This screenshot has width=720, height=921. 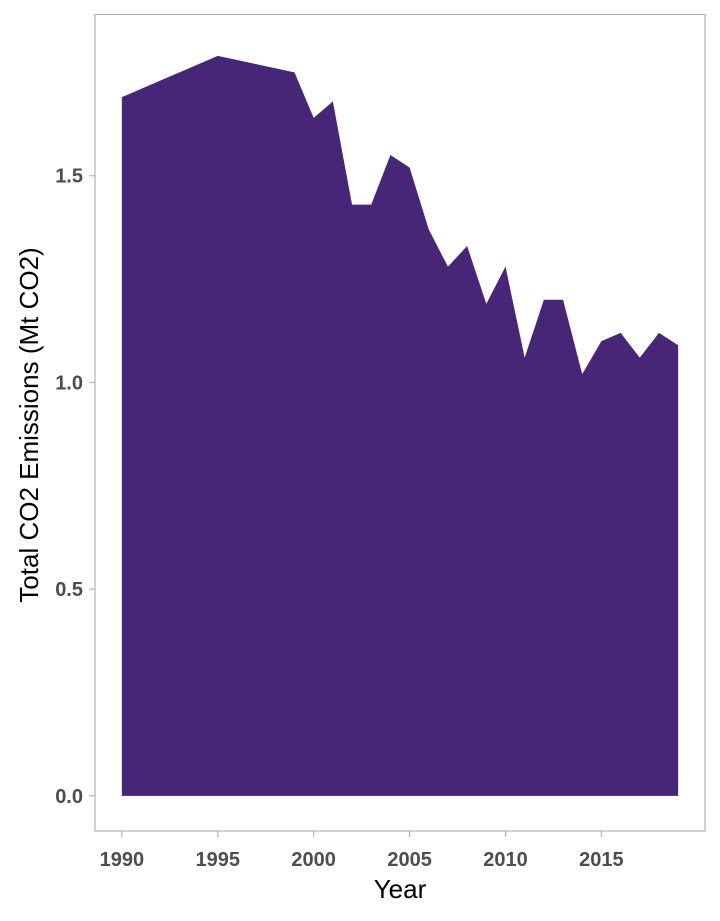 I want to click on y-tick-label: 0.0, so click(x=69, y=797).